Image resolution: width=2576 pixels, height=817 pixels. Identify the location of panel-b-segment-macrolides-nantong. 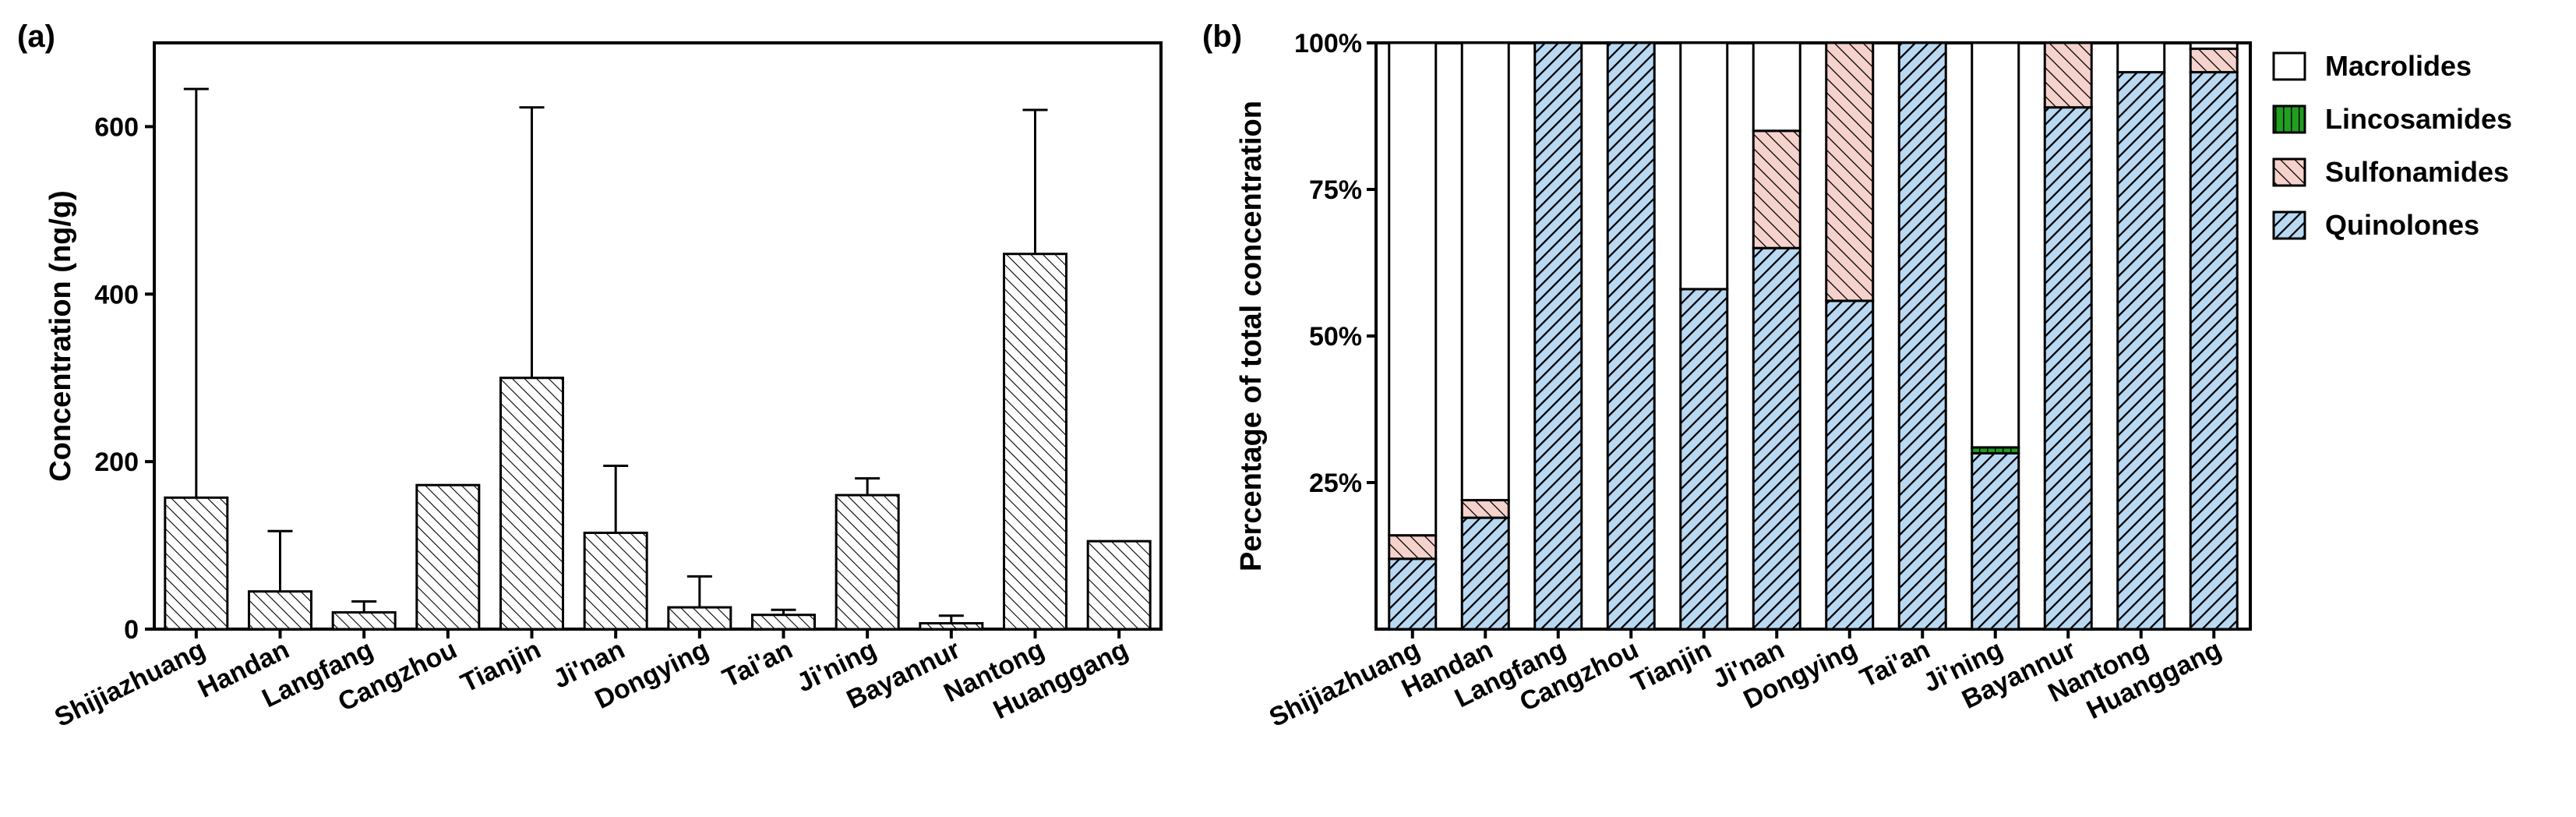
(2141, 57).